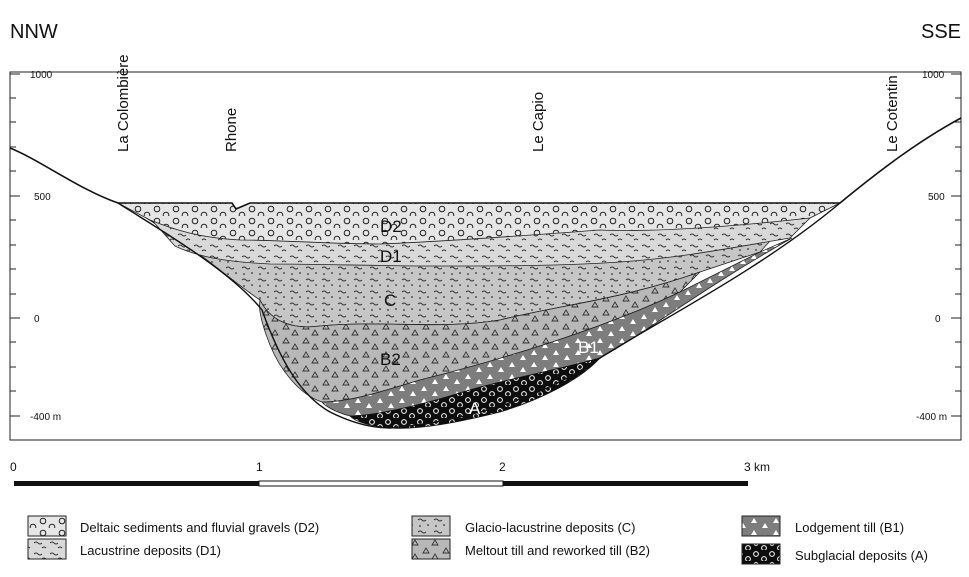 This screenshot has width=969, height=577. Describe the element at coordinates (15, 245) in the screenshot. I see `left-elevation-axis` at that location.